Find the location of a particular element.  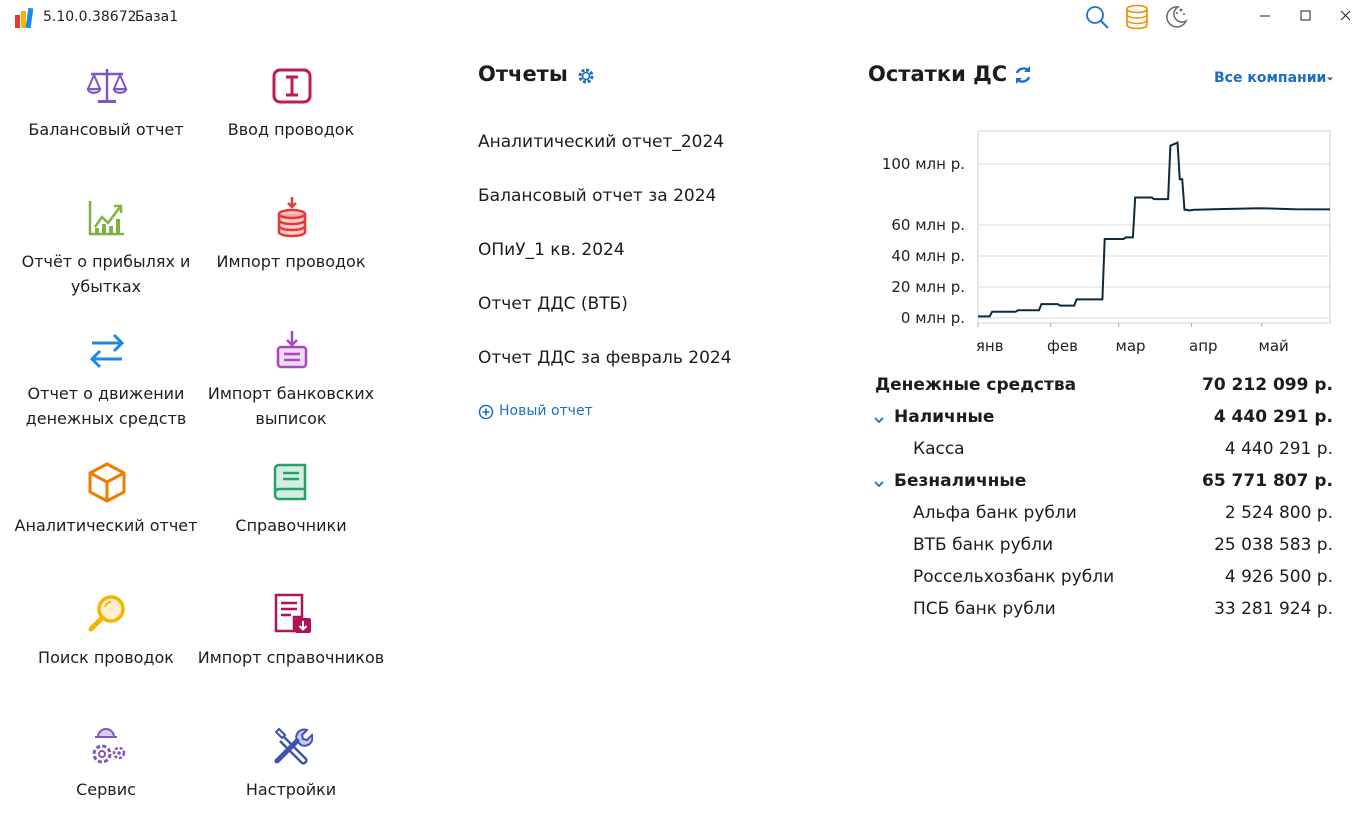

tile-label: Импорт проводок is located at coordinates (291, 261).